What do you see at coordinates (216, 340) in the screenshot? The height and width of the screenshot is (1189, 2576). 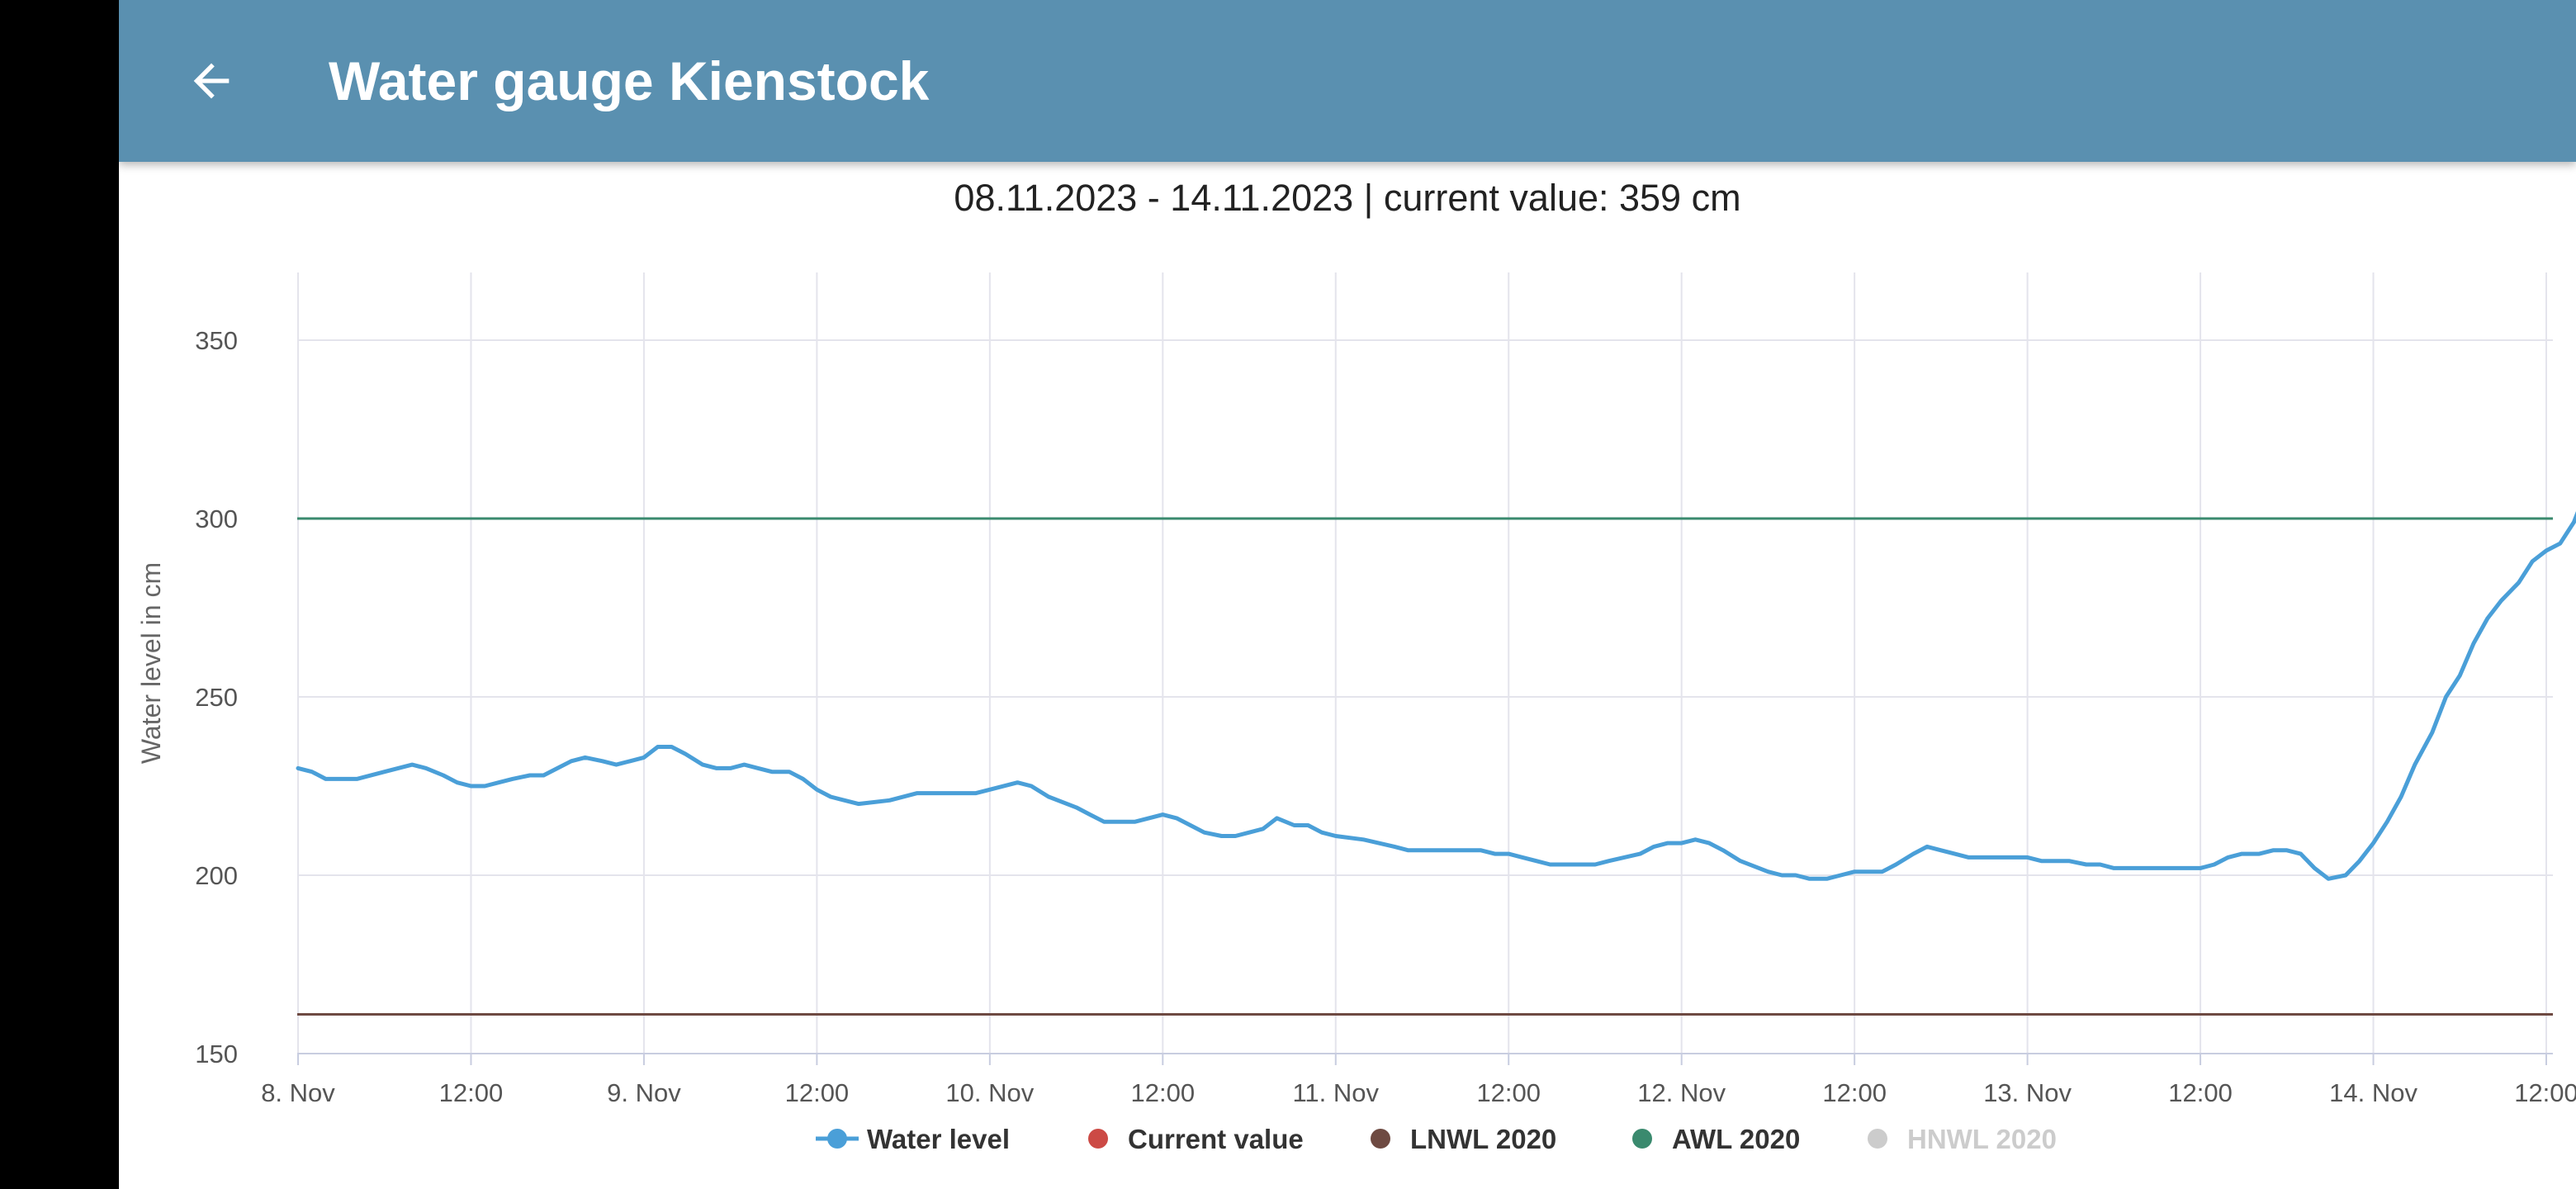 I see `y-tick-label: 350` at bounding box center [216, 340].